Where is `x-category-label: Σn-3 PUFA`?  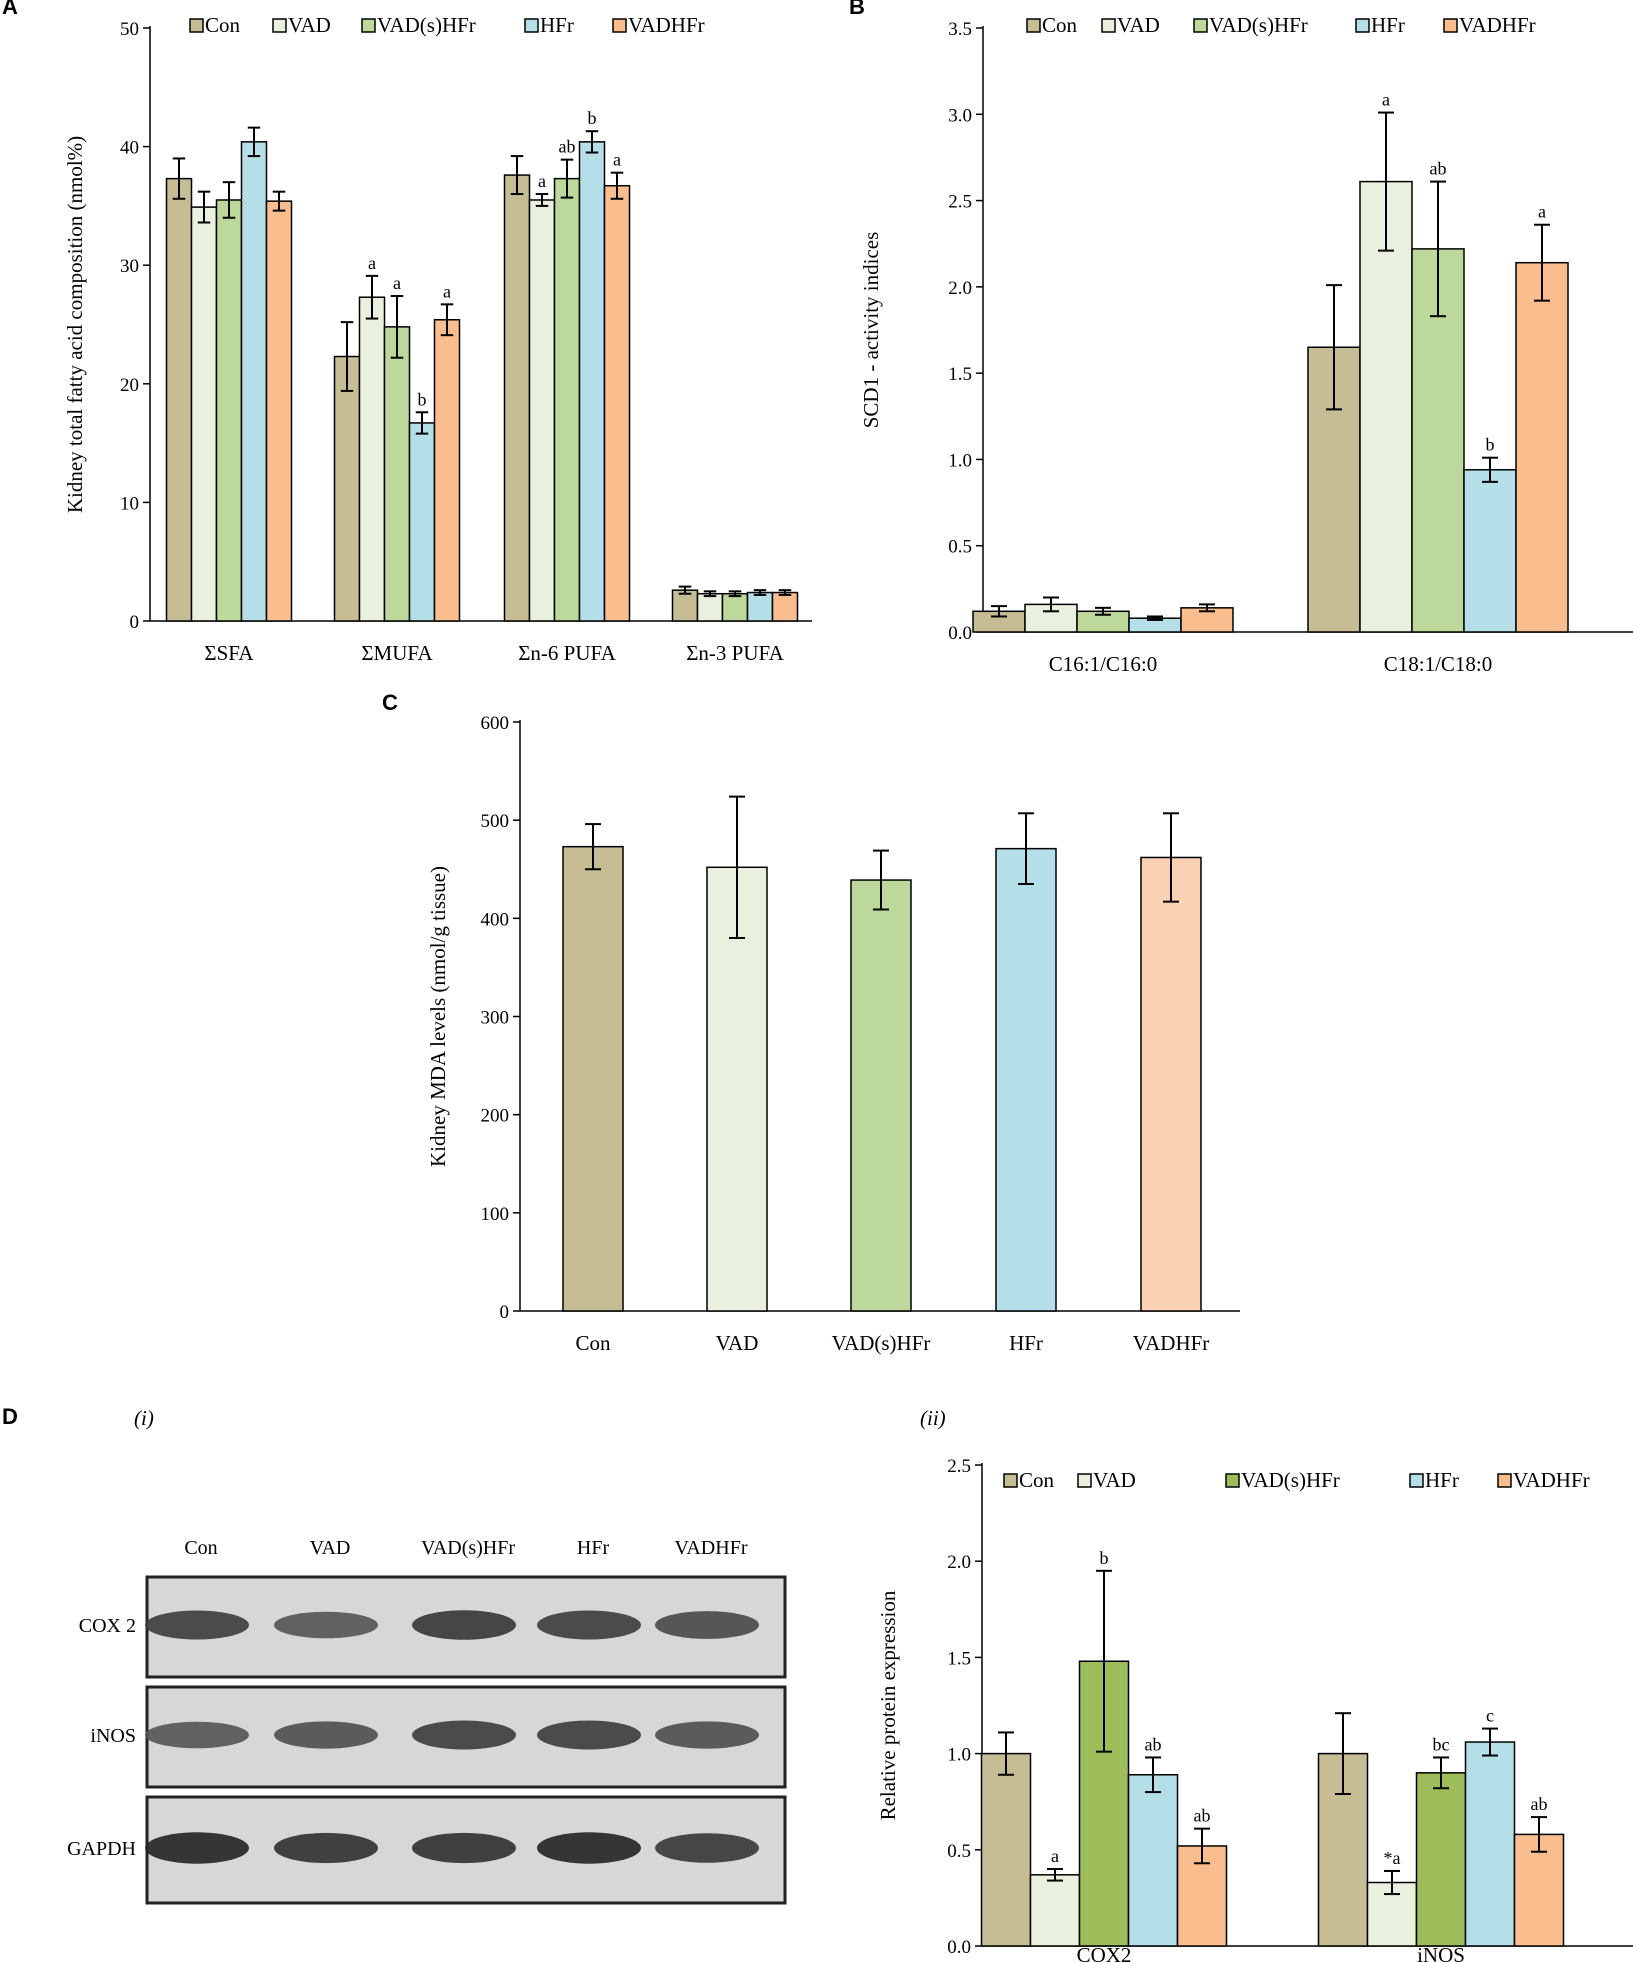
x-category-label: Σn-3 PUFA is located at coordinates (735, 653).